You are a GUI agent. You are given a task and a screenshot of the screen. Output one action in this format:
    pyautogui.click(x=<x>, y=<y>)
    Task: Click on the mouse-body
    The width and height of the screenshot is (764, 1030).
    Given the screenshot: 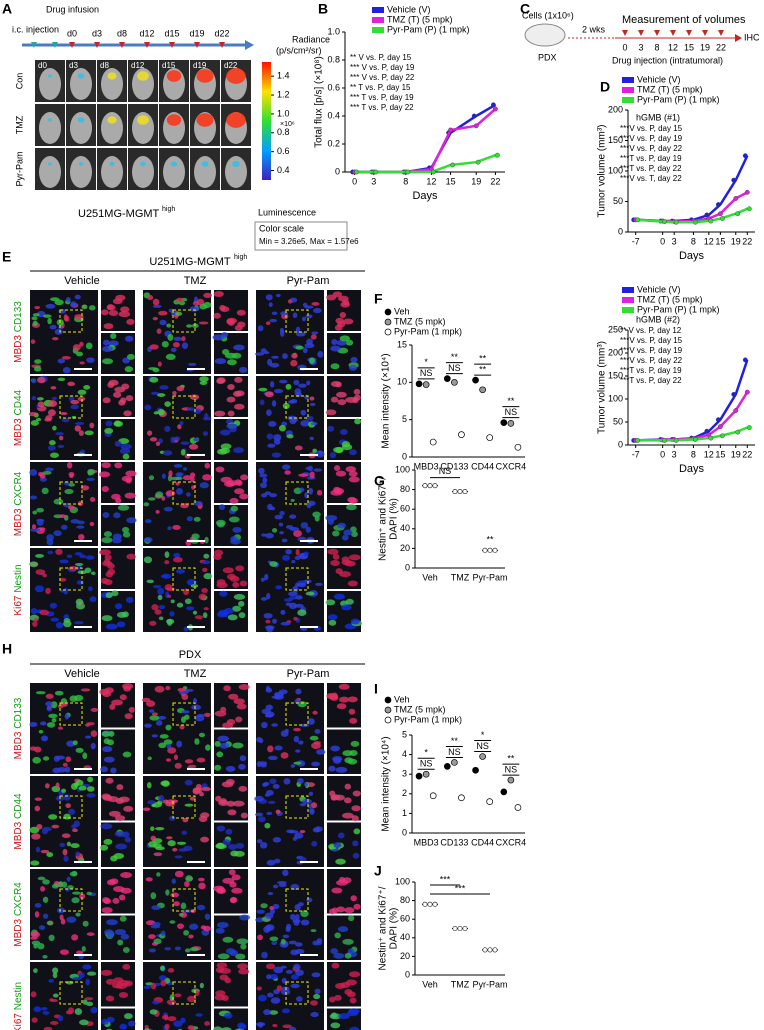 What is the action you would take?
    pyautogui.click(x=112, y=128)
    